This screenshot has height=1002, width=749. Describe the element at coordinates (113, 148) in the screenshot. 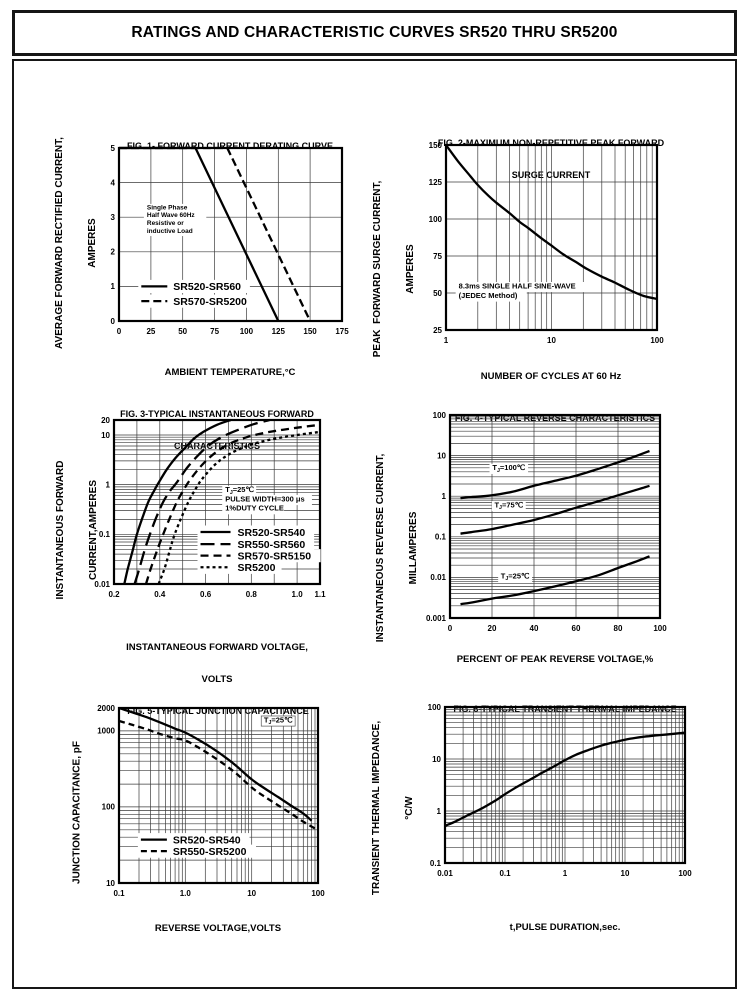

I see `svg-text: 5` at that location.